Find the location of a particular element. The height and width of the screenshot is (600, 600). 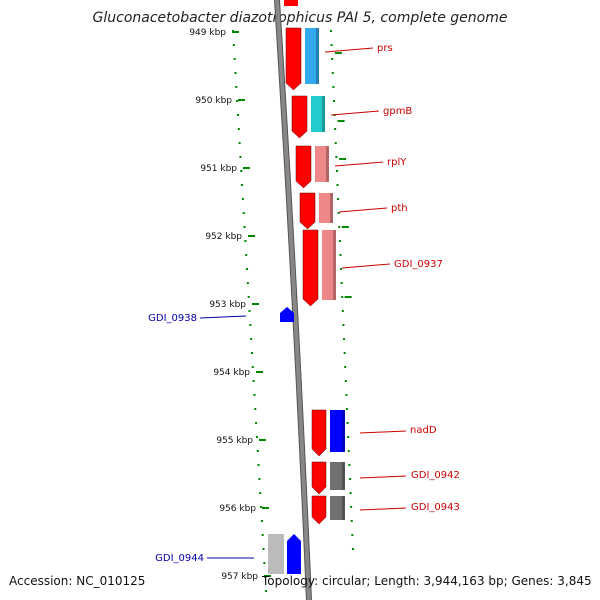

cog-block-rplY-shade is located at coordinates (327, 164).